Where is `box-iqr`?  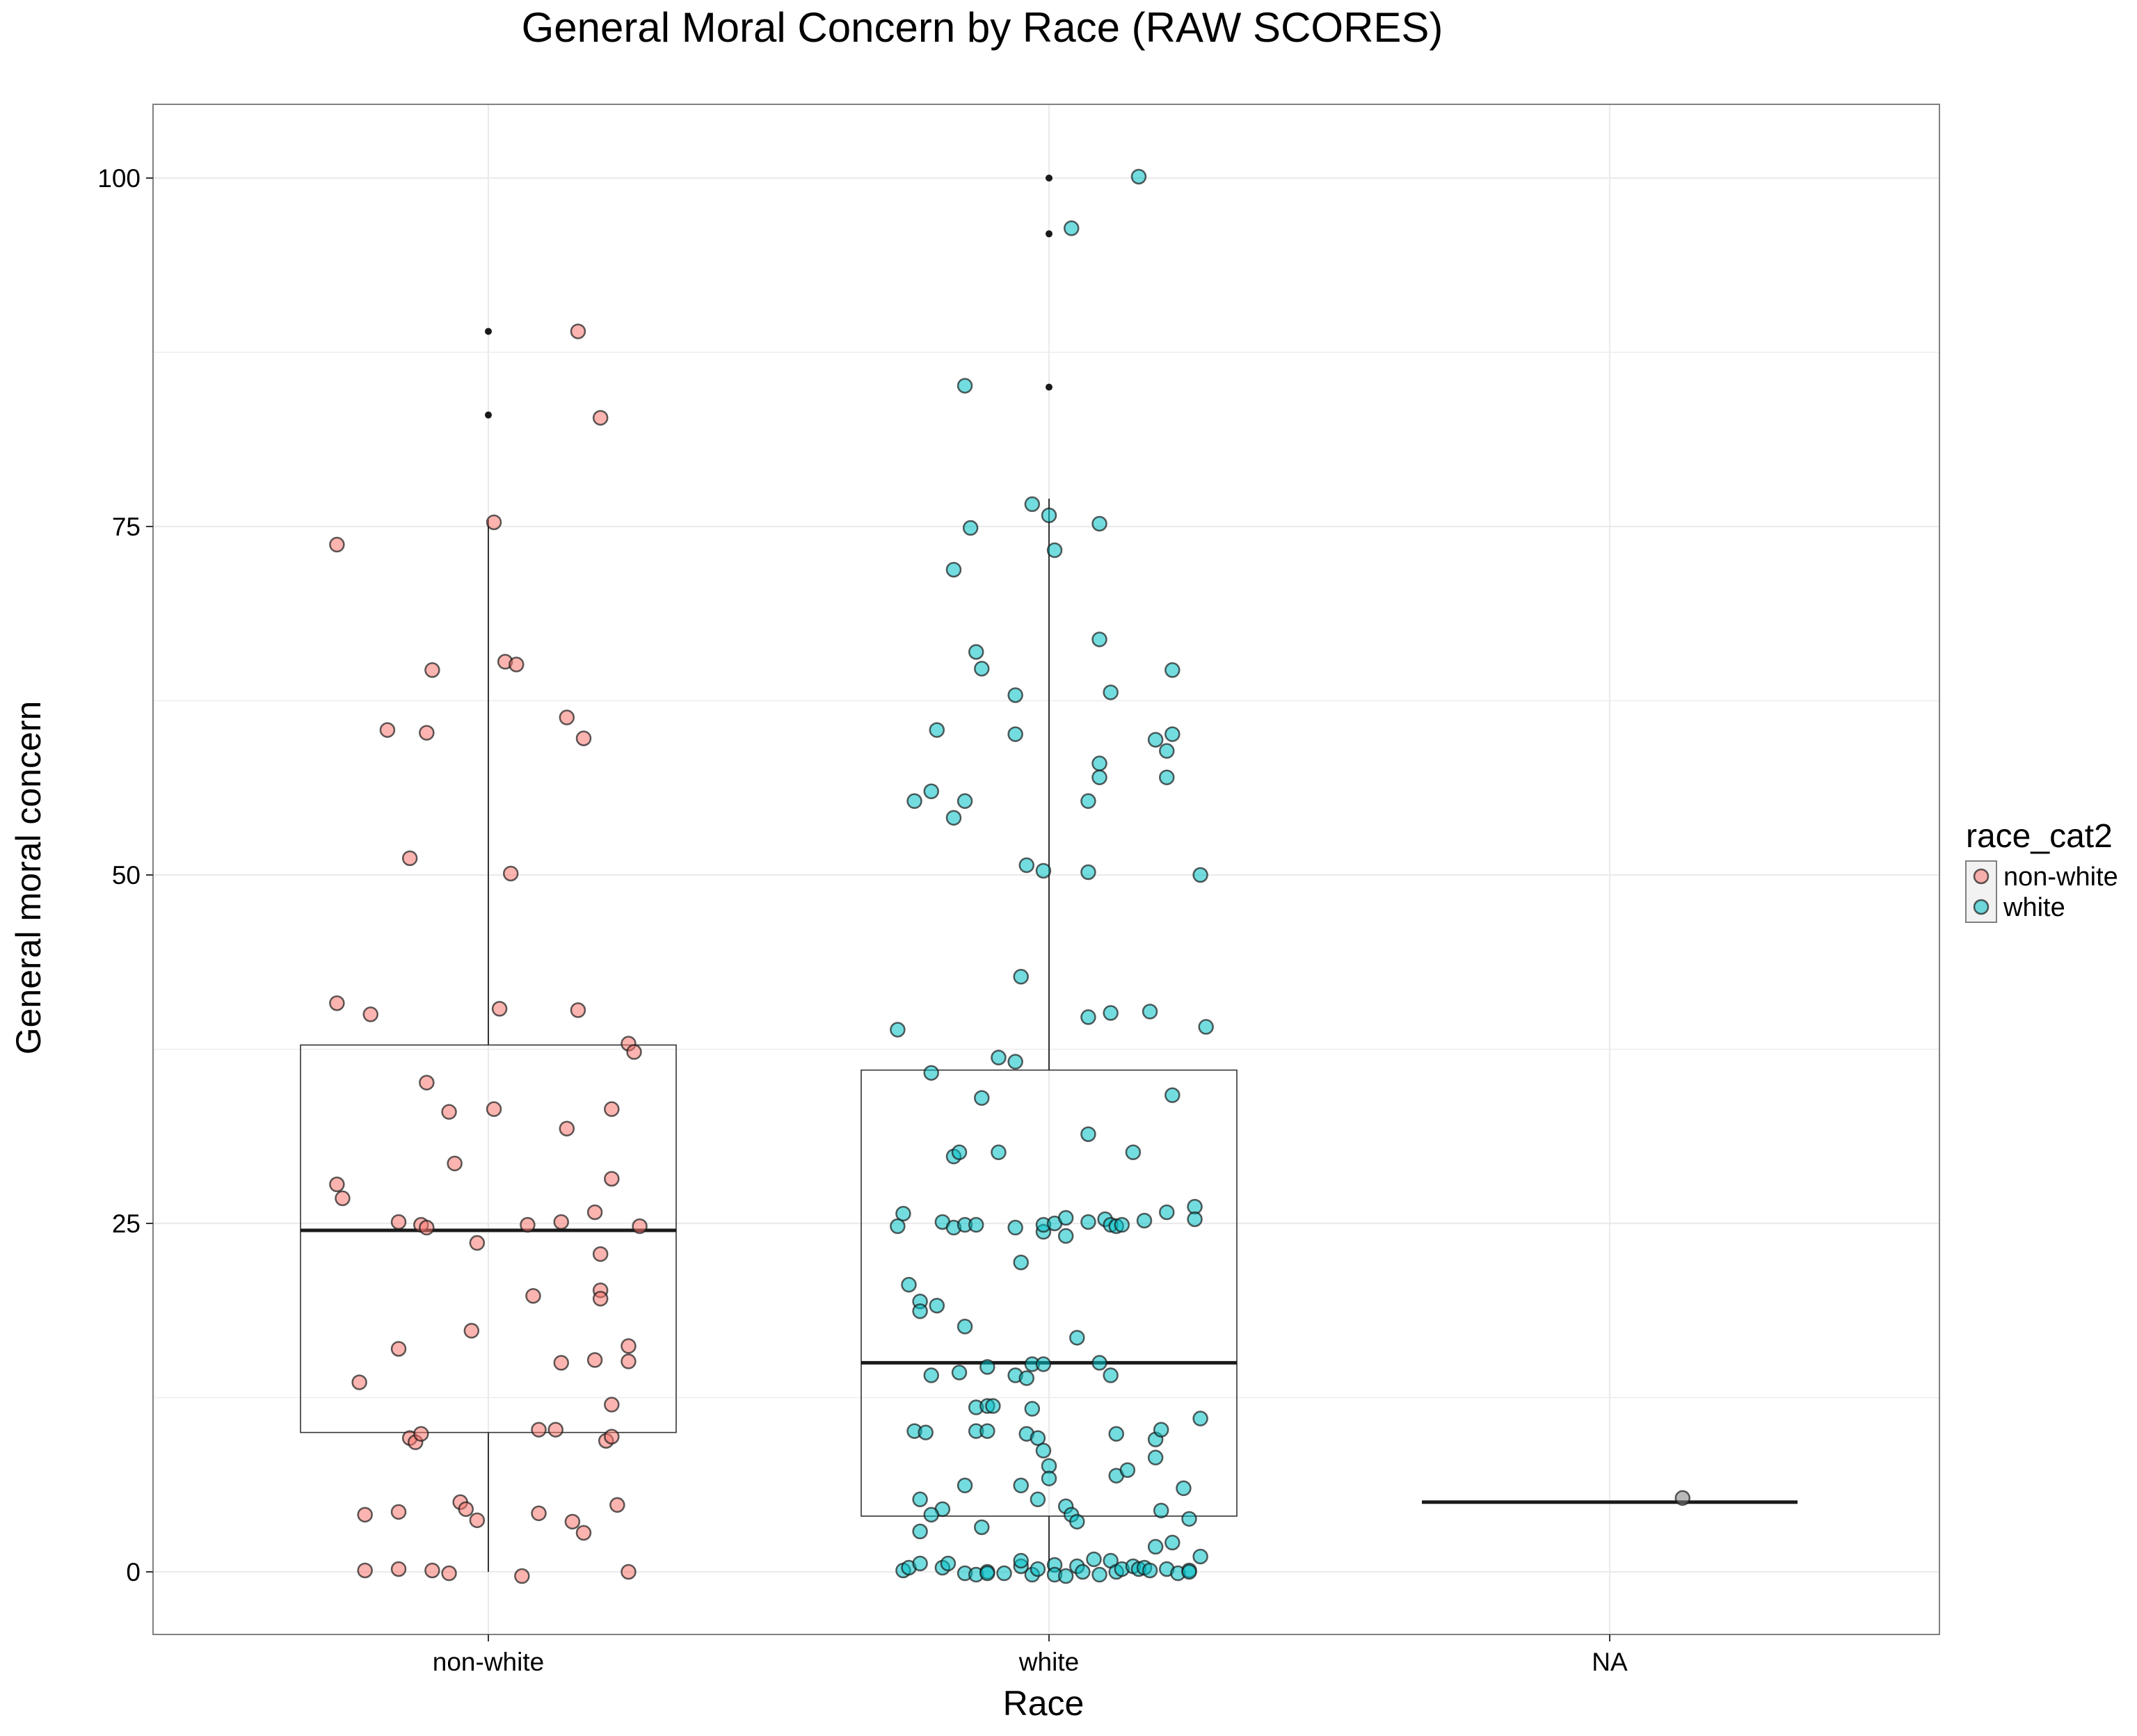 box-iqr is located at coordinates (1049, 1293).